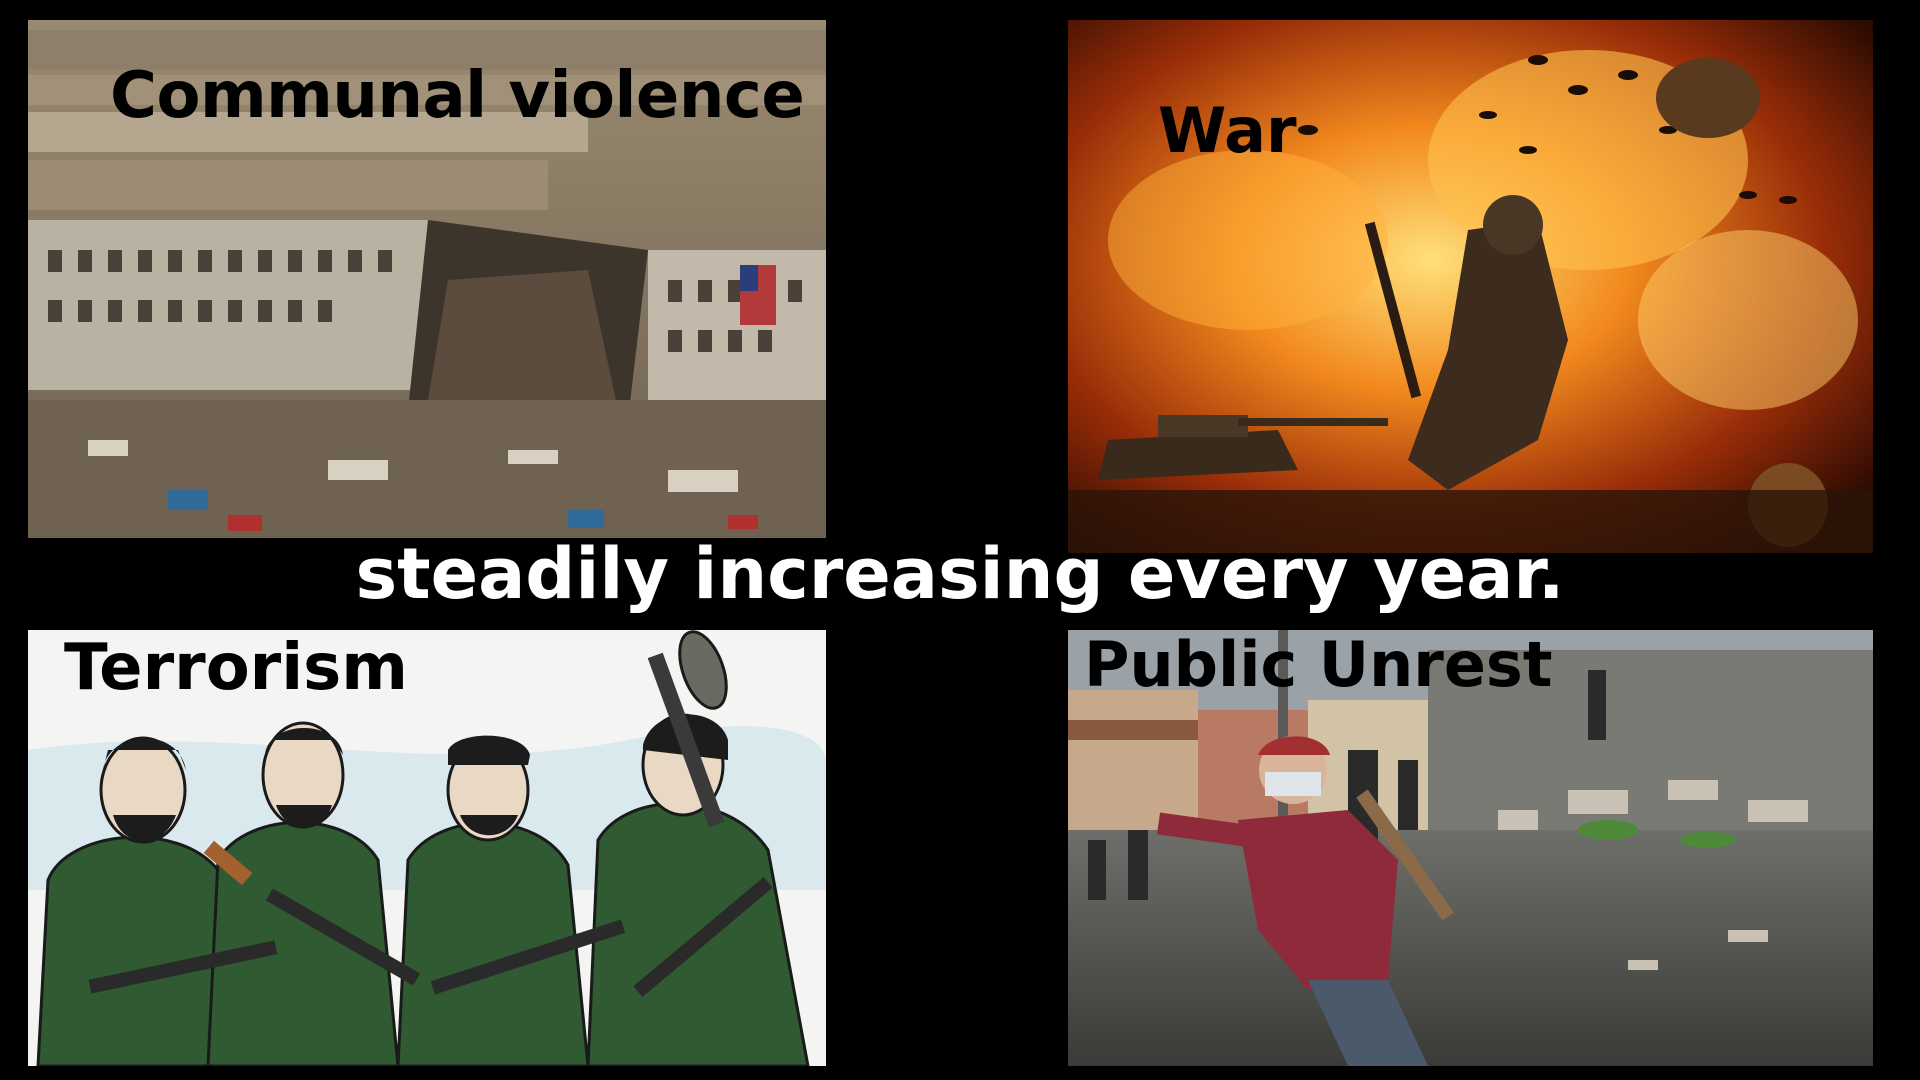 The height and width of the screenshot is (1080, 1920). I want to click on caption-text: steadily increasing every year., so click(960, 574).